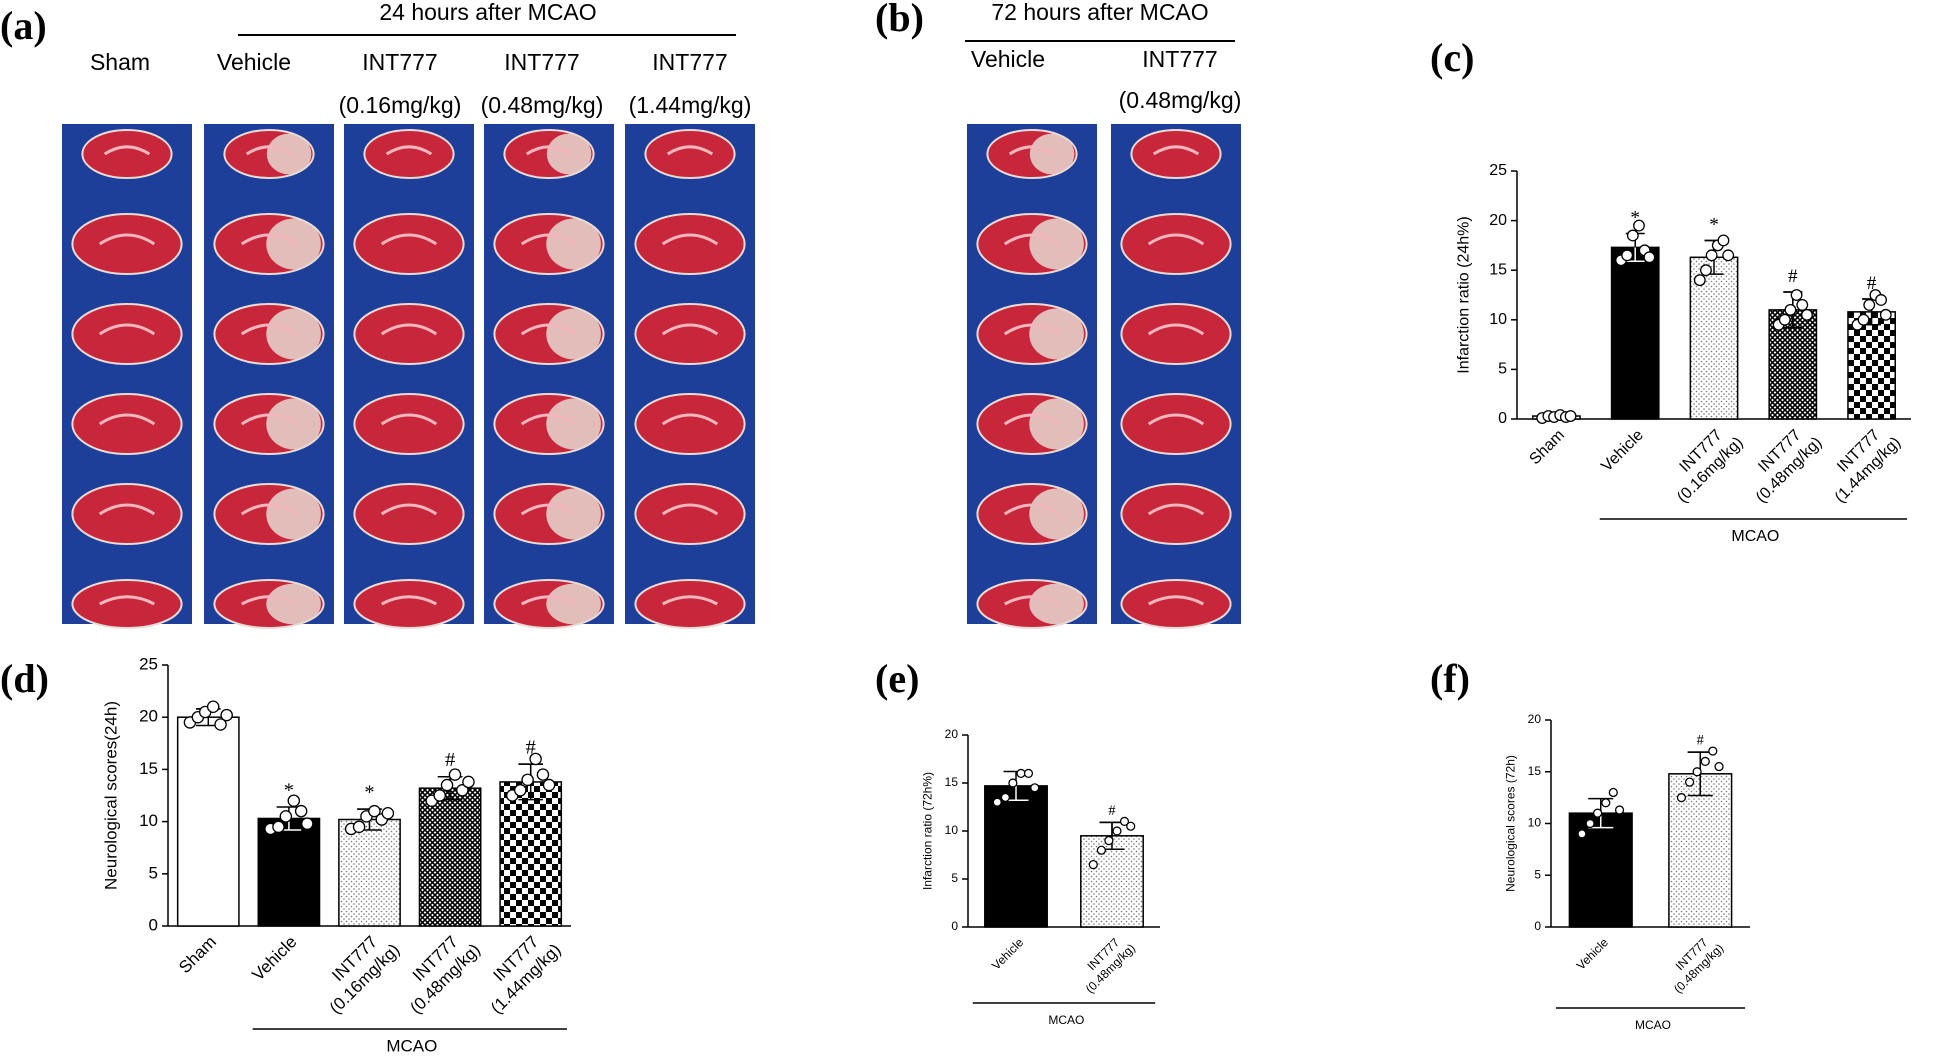 The image size is (1946, 1060). What do you see at coordinates (1694, 963) in the screenshot?
I see `x-tick-label: INT777(0.48mg/kg)` at bounding box center [1694, 963].